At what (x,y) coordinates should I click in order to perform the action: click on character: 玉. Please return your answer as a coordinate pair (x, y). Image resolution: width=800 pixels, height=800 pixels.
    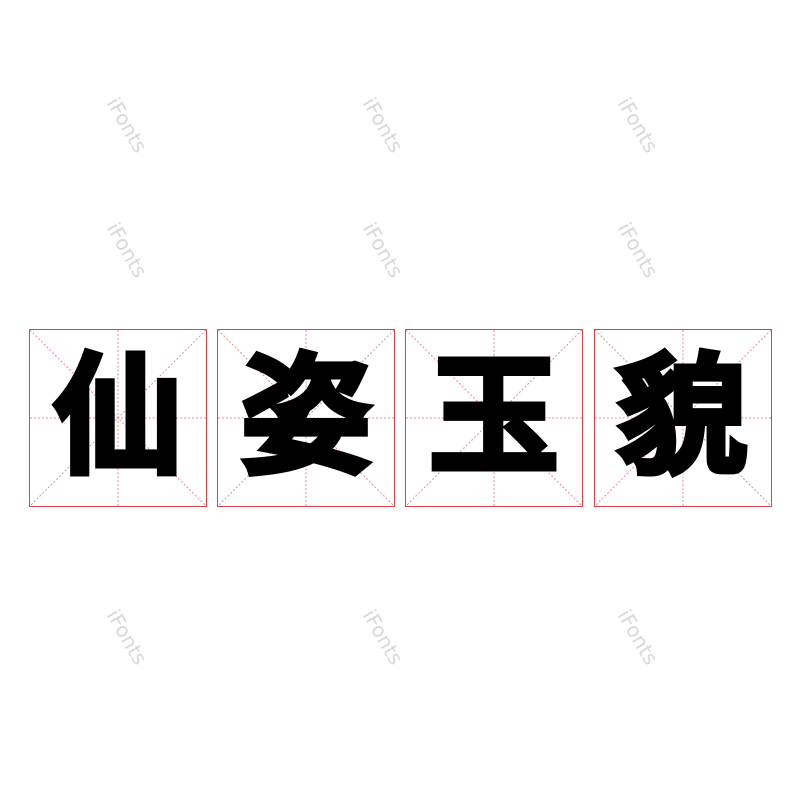
    Looking at the image, I should click on (494, 417).